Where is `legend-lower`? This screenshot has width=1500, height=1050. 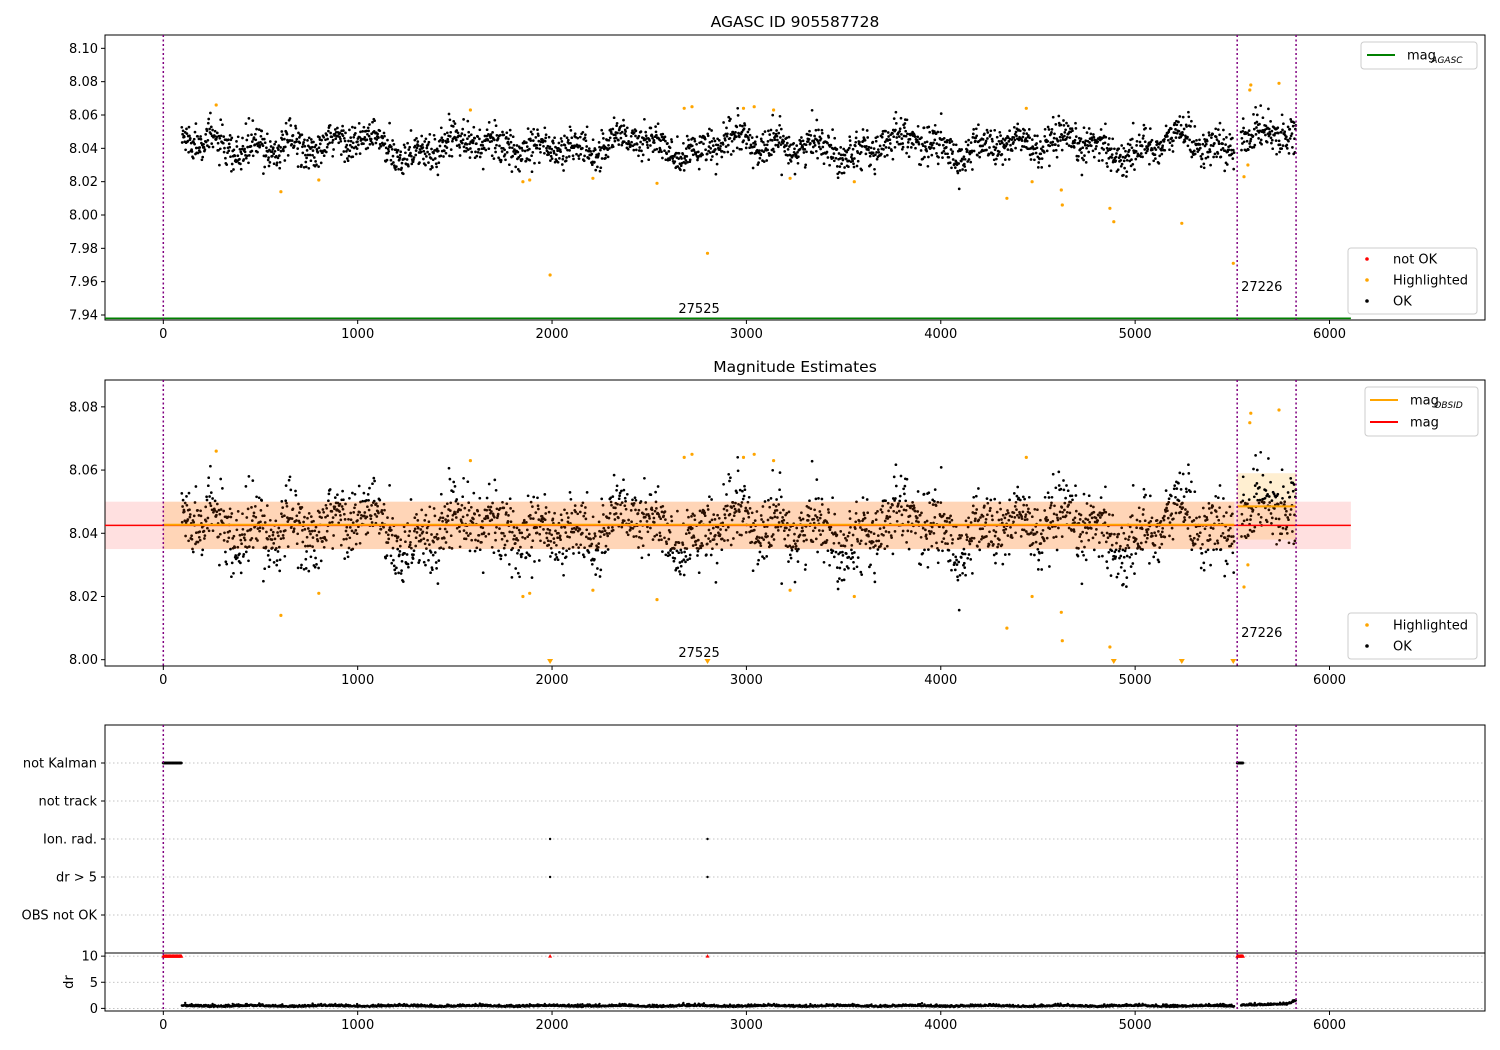
legend-lower is located at coordinates (1412, 281).